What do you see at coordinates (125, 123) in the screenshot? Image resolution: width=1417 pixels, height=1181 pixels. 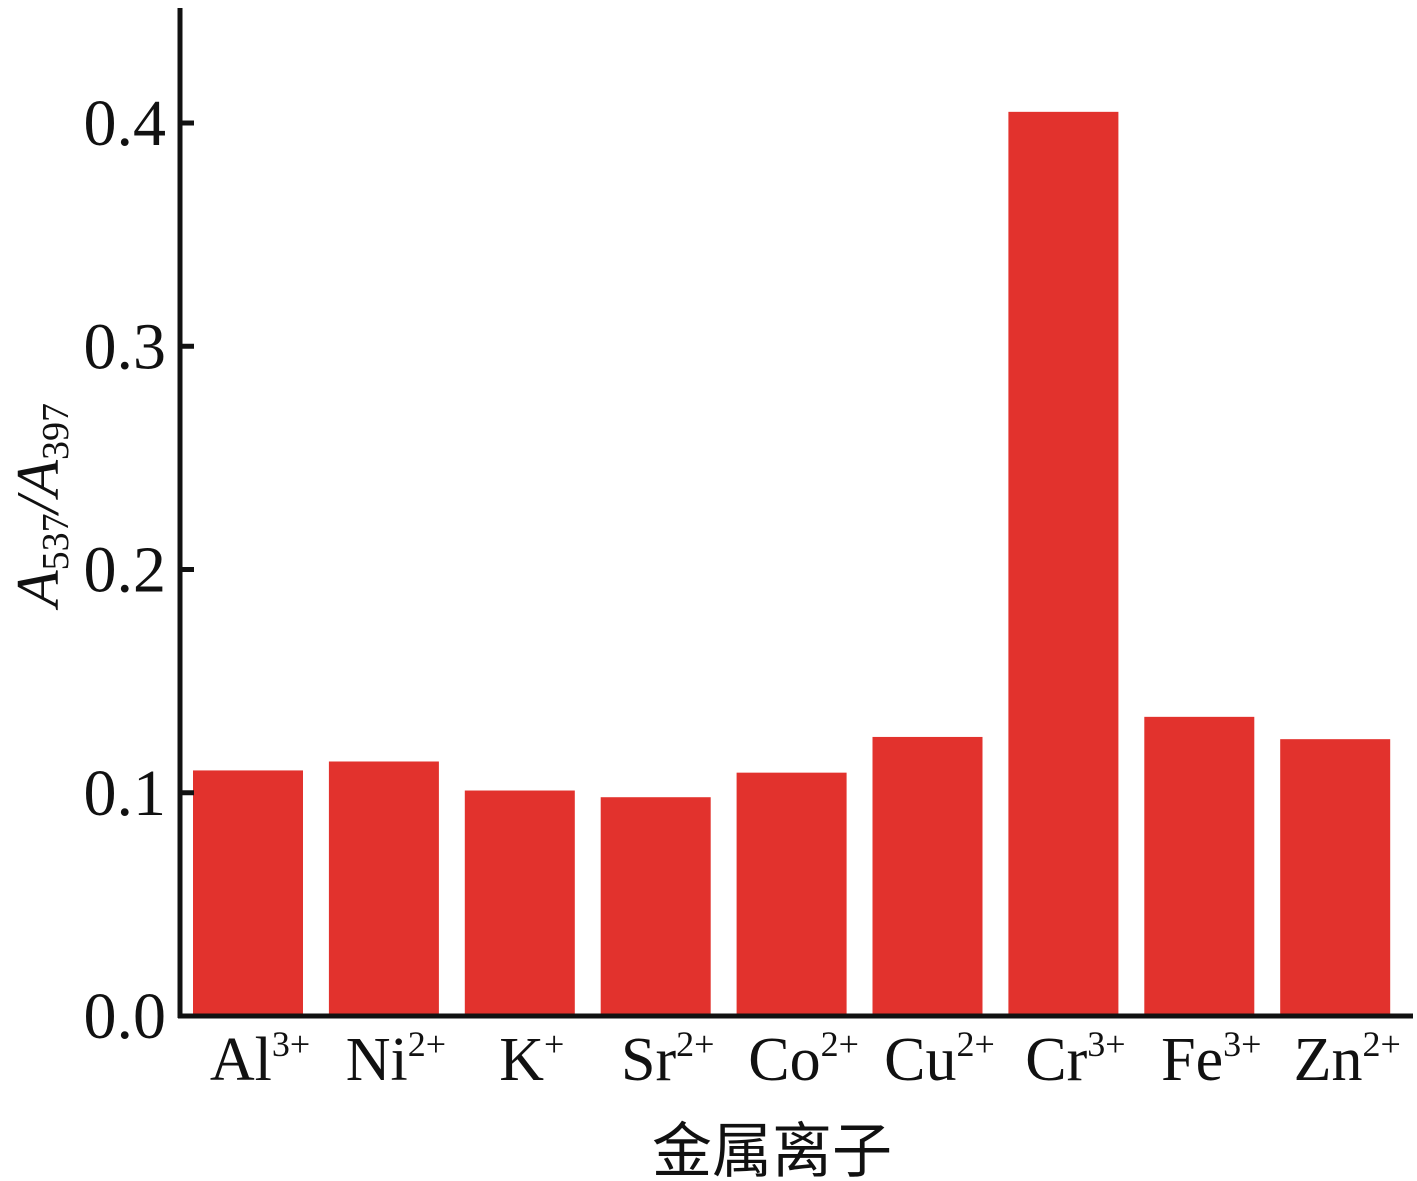 I see `y-tick-label: 0.4` at bounding box center [125, 123].